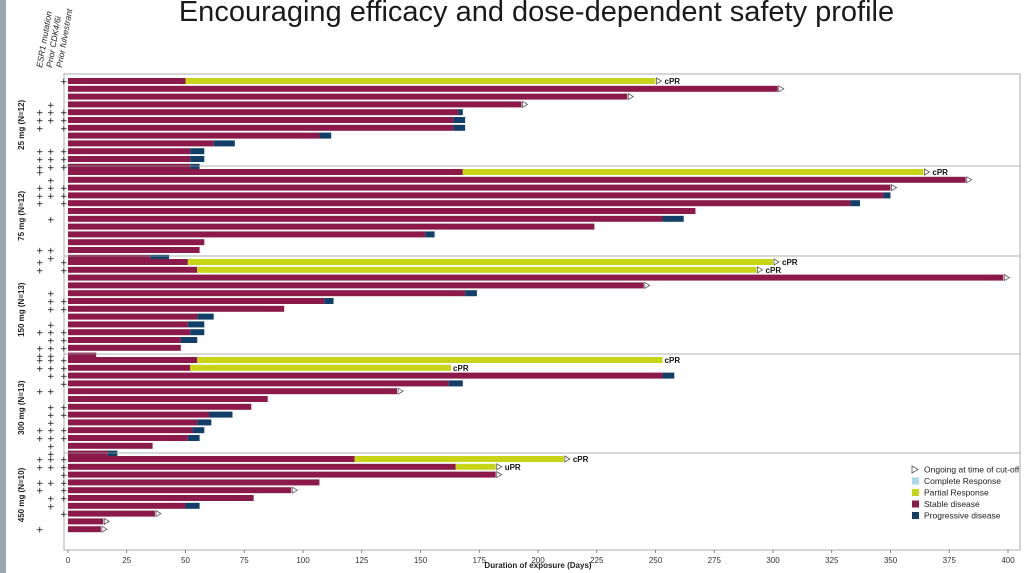 Image resolution: width=1033 pixels, height=573 pixels. Describe the element at coordinates (421, 560) in the screenshot. I see `x-tick-label: 150` at that location.